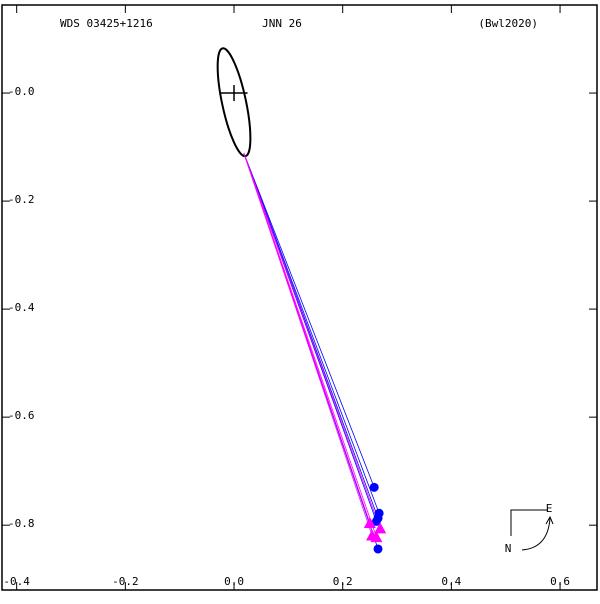 The height and width of the screenshot is (604, 600). What do you see at coordinates (16, 581) in the screenshot?
I see `x-tick-label: -0.4` at bounding box center [16, 581].